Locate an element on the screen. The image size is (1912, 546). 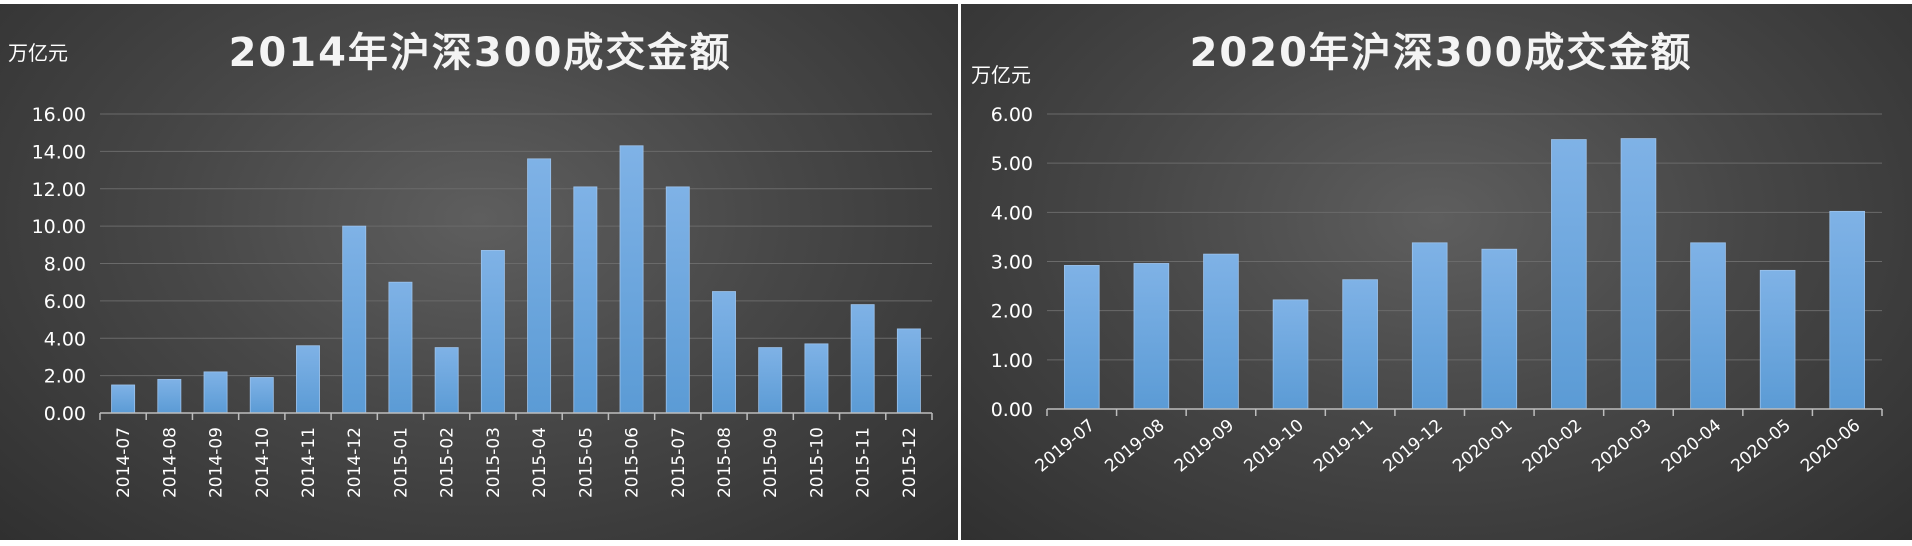
x-tick-label: 2019-07 is located at coordinates (1065, 446).